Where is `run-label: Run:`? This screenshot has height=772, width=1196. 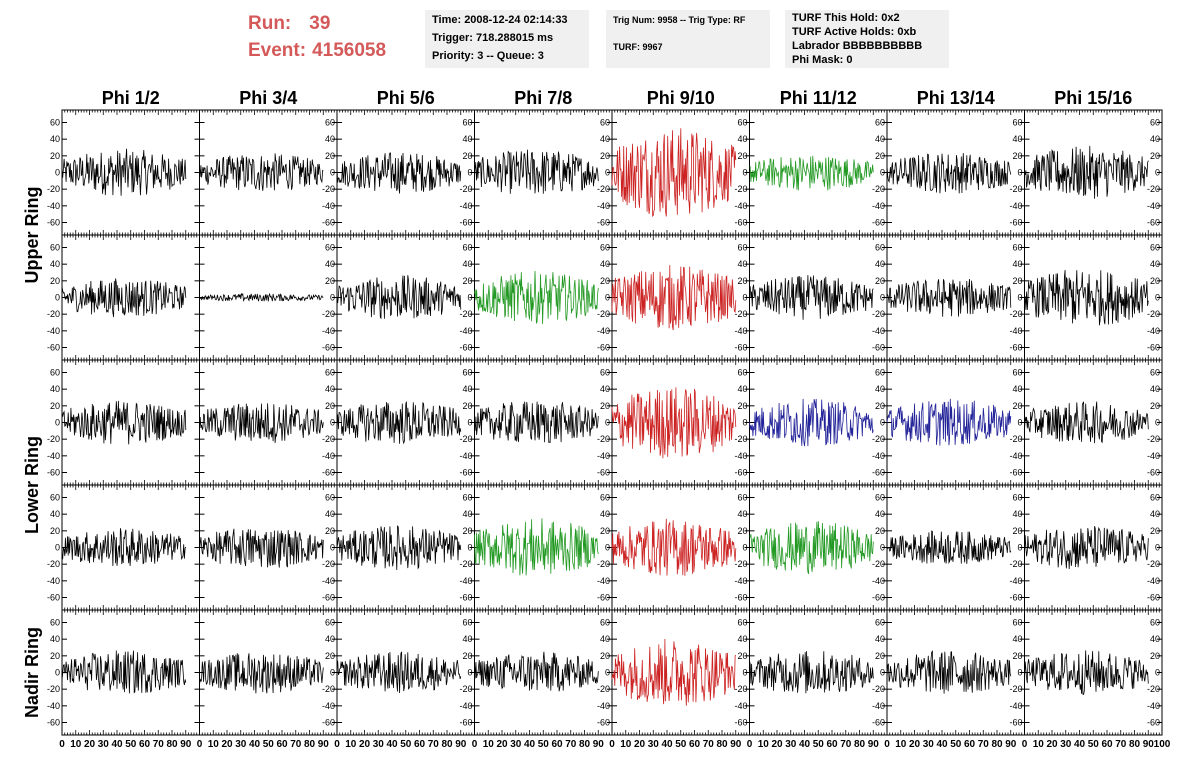
run-label: Run: is located at coordinates (270, 23).